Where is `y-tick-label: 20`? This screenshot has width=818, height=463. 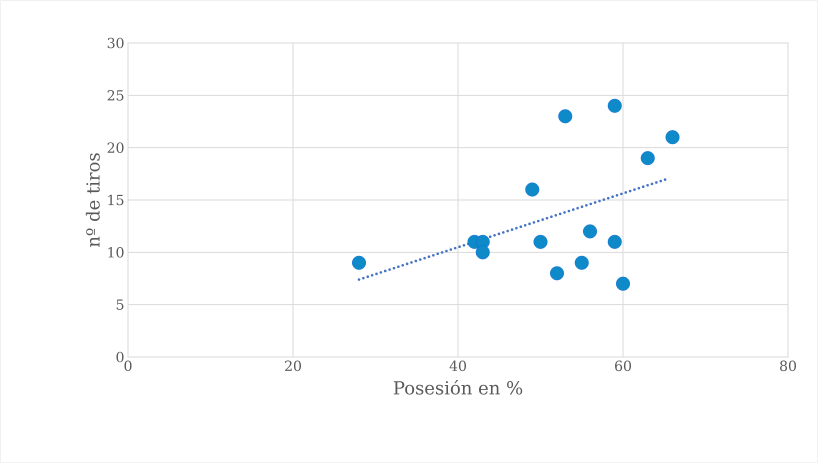
y-tick-label: 20 is located at coordinates (116, 147).